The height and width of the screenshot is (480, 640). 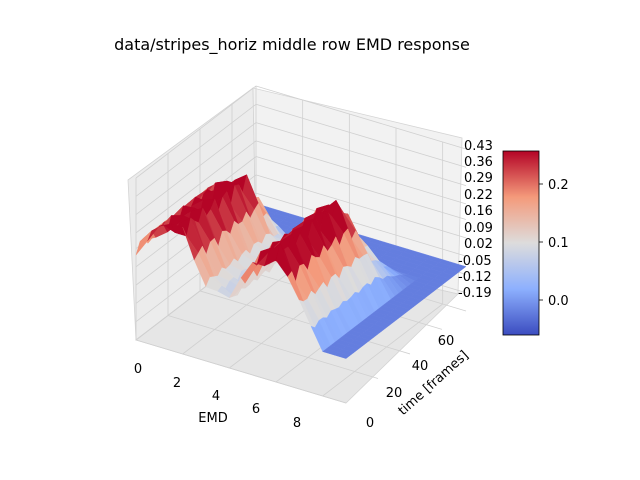 I want to click on x-tick-label: 4, so click(x=216, y=396).